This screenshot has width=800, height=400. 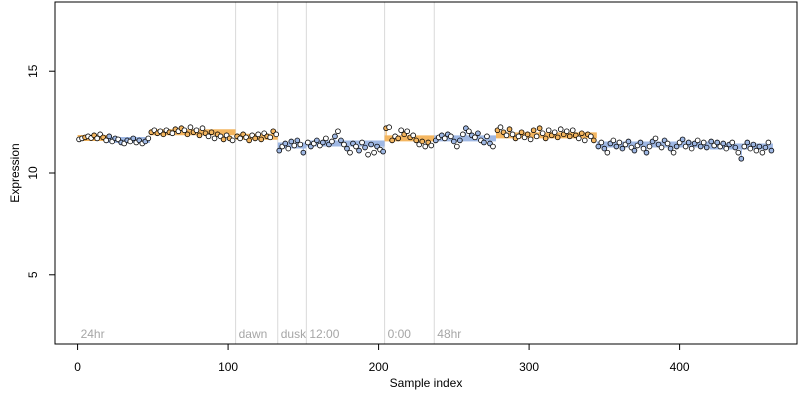 I want to click on region-label: dawn, so click(x=253, y=334).